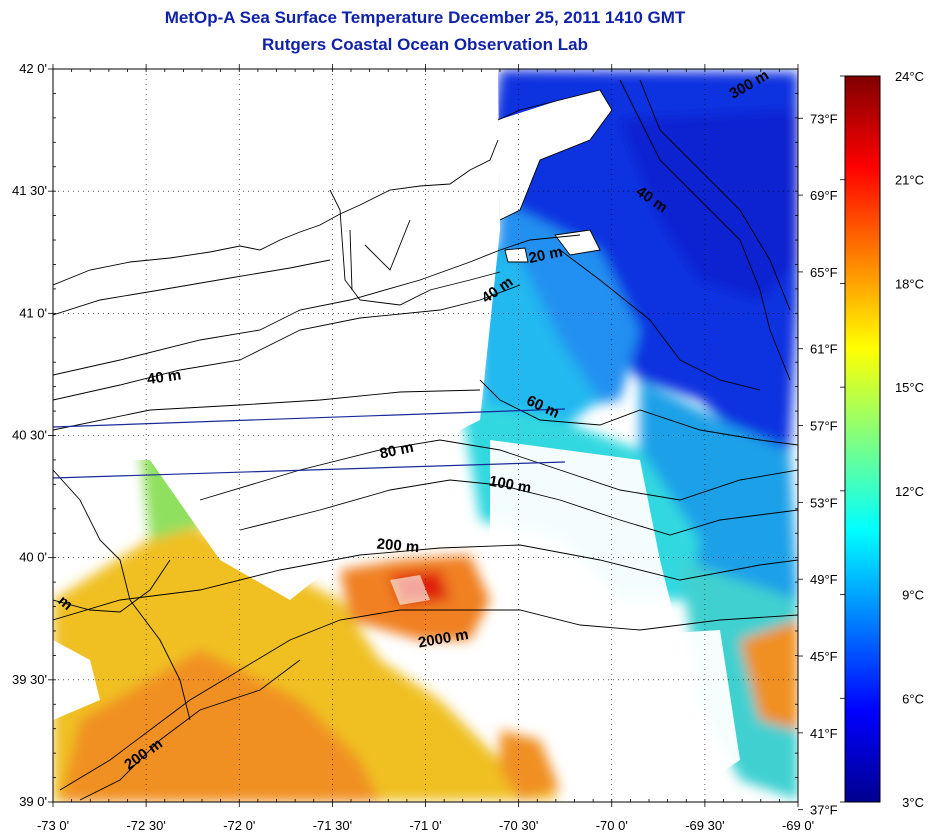 This screenshot has width=928, height=840. I want to click on lon-tick-label: -71 0', so click(425, 825).